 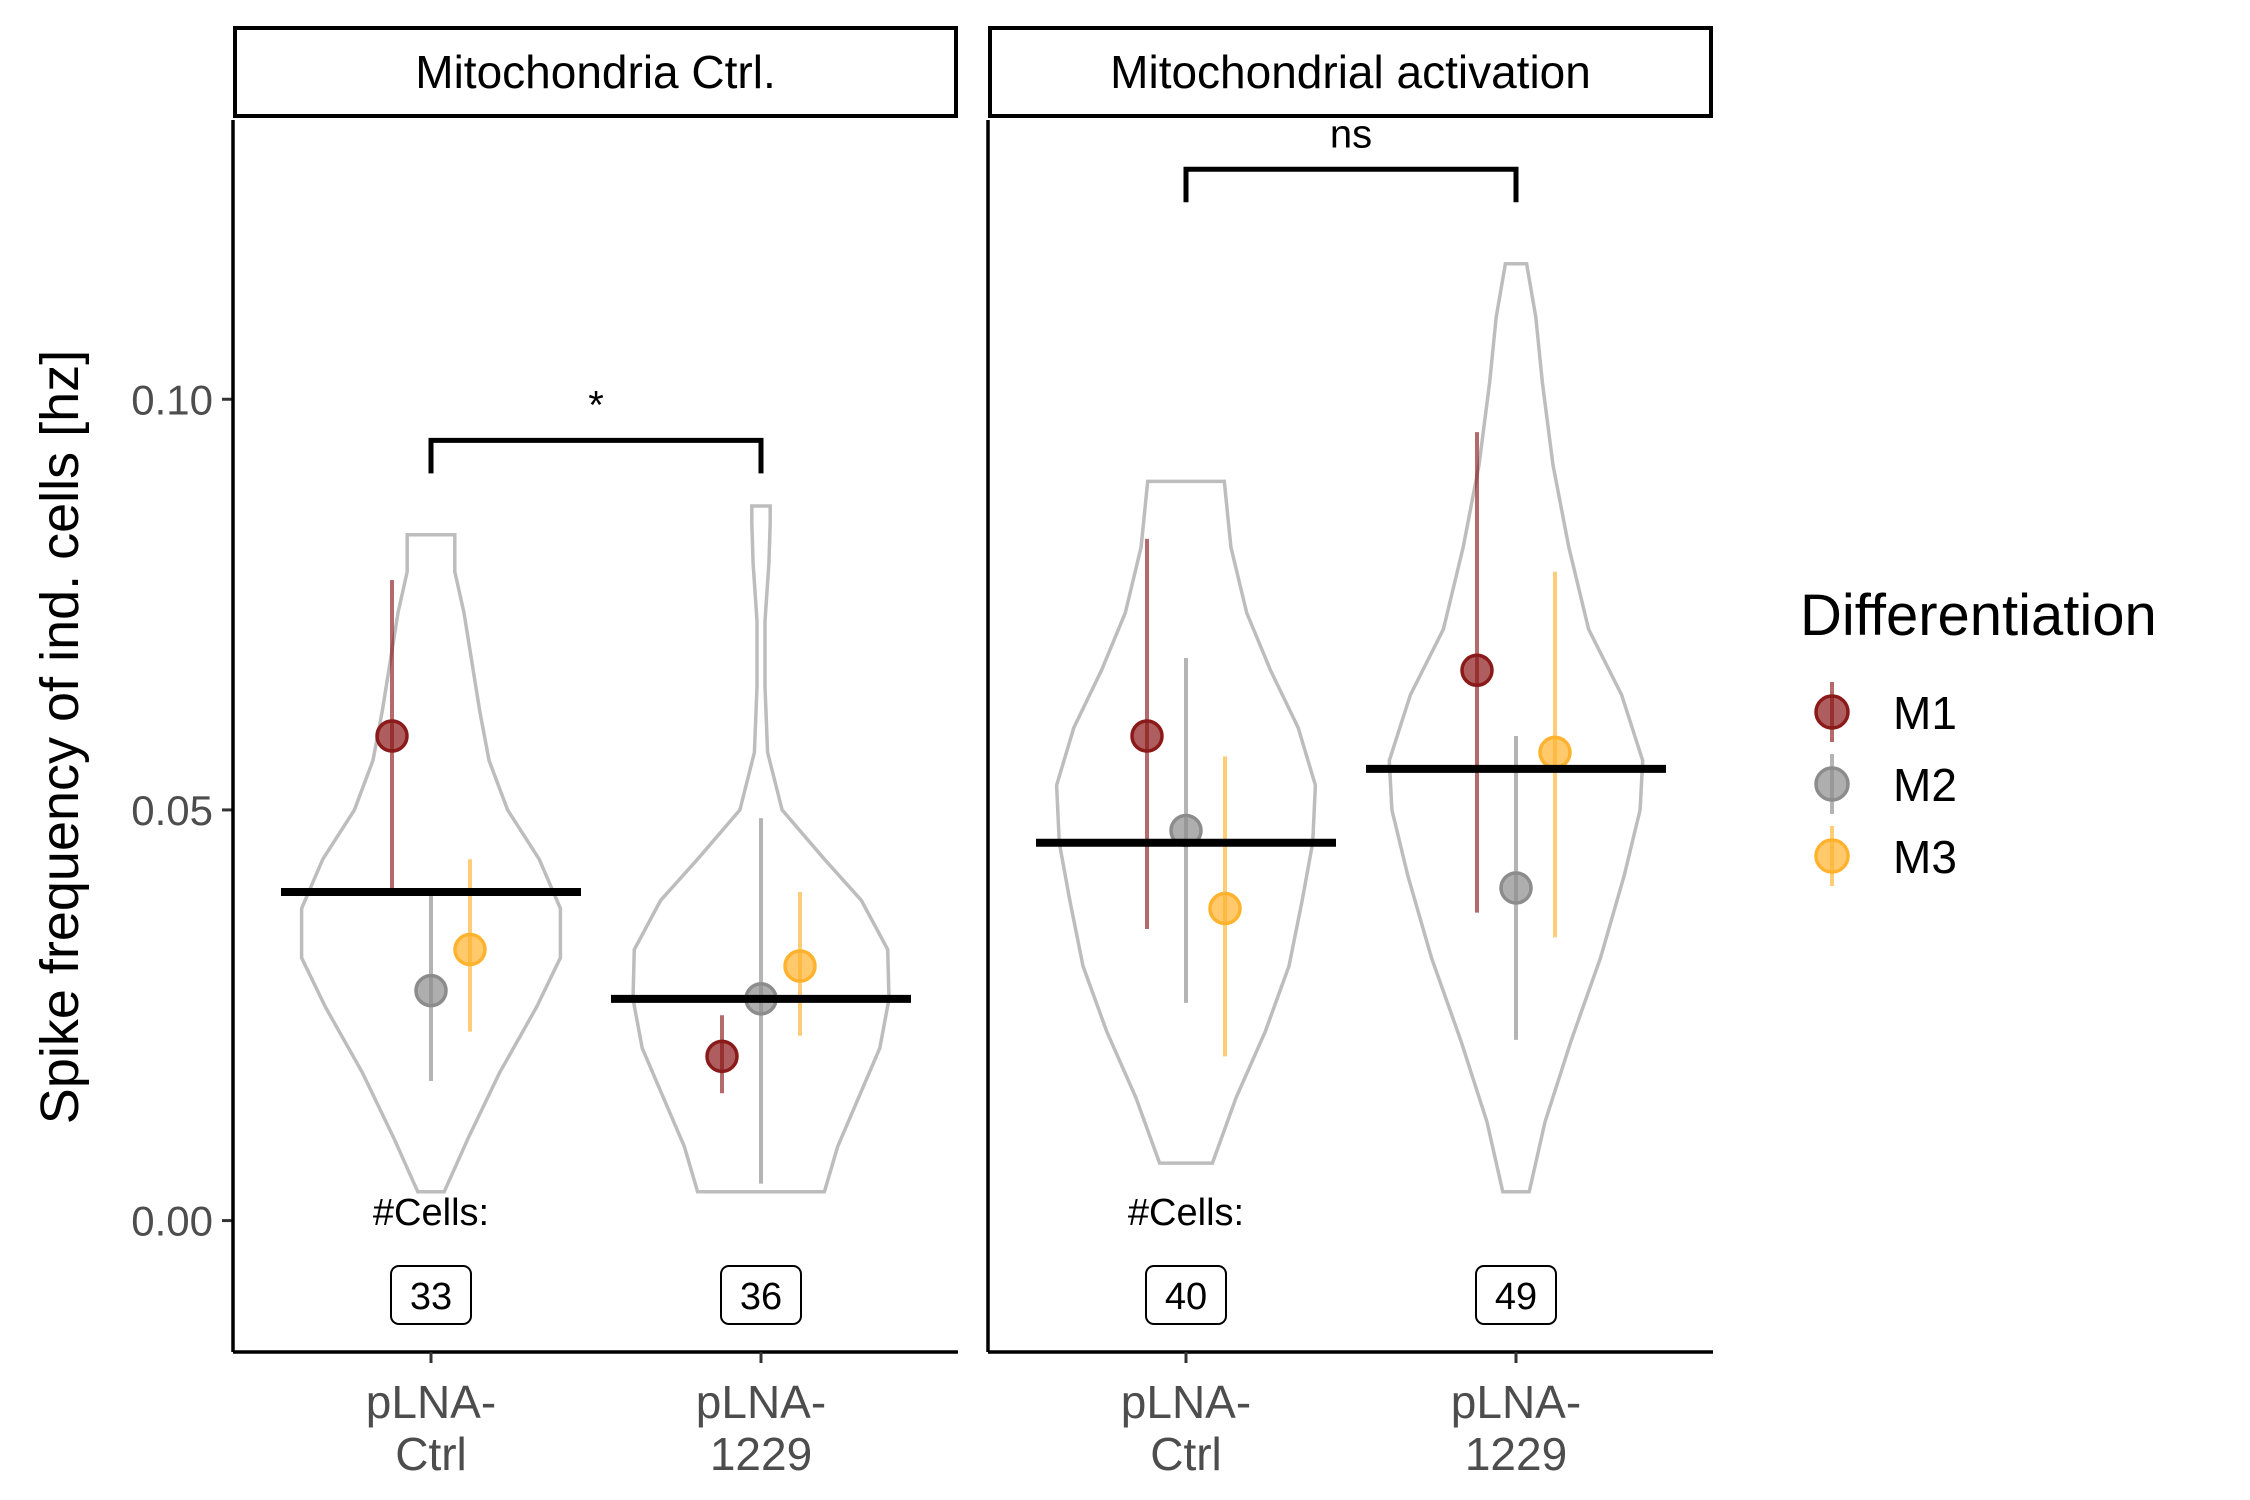 I want to click on y-axis-label: Spike frequency of ind. cells [hz], so click(x=60, y=737).